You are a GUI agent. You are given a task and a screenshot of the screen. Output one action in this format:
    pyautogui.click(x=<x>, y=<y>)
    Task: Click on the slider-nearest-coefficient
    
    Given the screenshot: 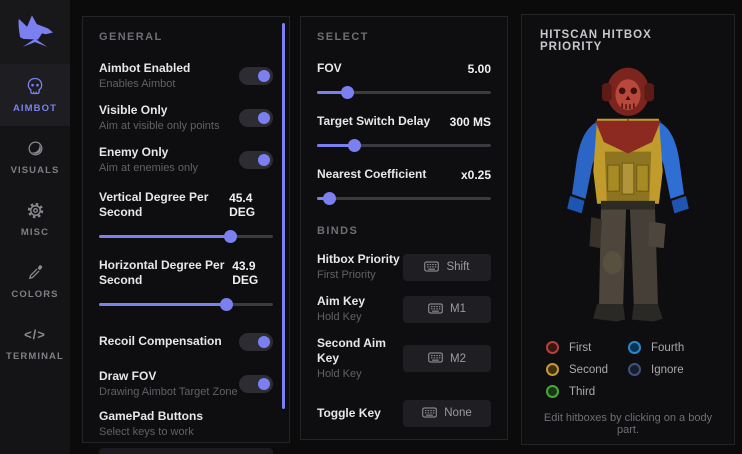 What is the action you would take?
    pyautogui.click(x=404, y=198)
    